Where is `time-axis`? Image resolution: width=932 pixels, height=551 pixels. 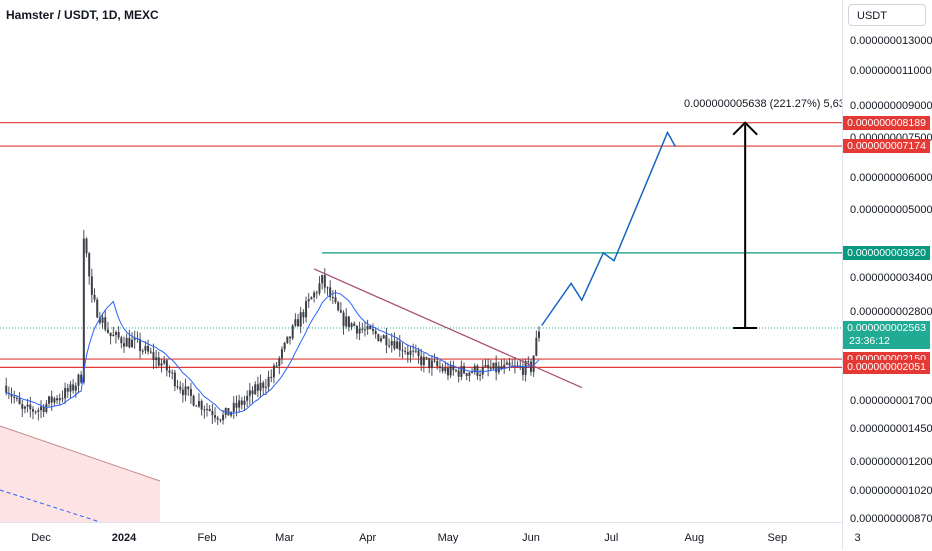
time-axis is located at coordinates (421, 536).